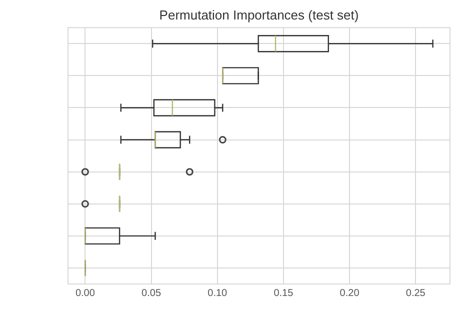 Image resolution: width=474 pixels, height=312 pixels. Describe the element at coordinates (350, 293) in the screenshot. I see `x-tick-label: 0.20` at that location.